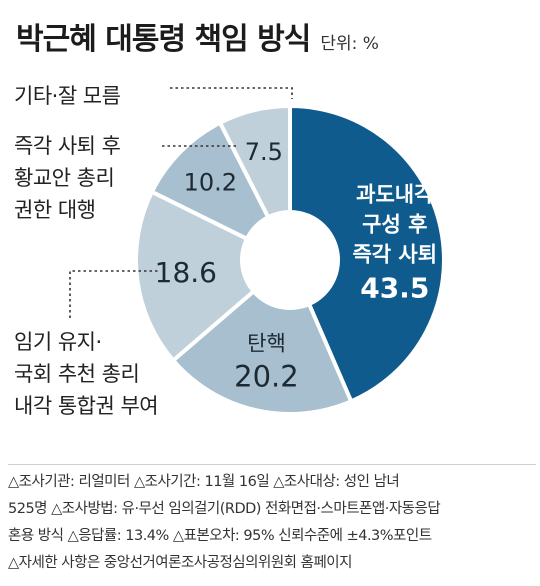 The height and width of the screenshot is (586, 540). I want to click on slice-value: 18.6, so click(186, 272).